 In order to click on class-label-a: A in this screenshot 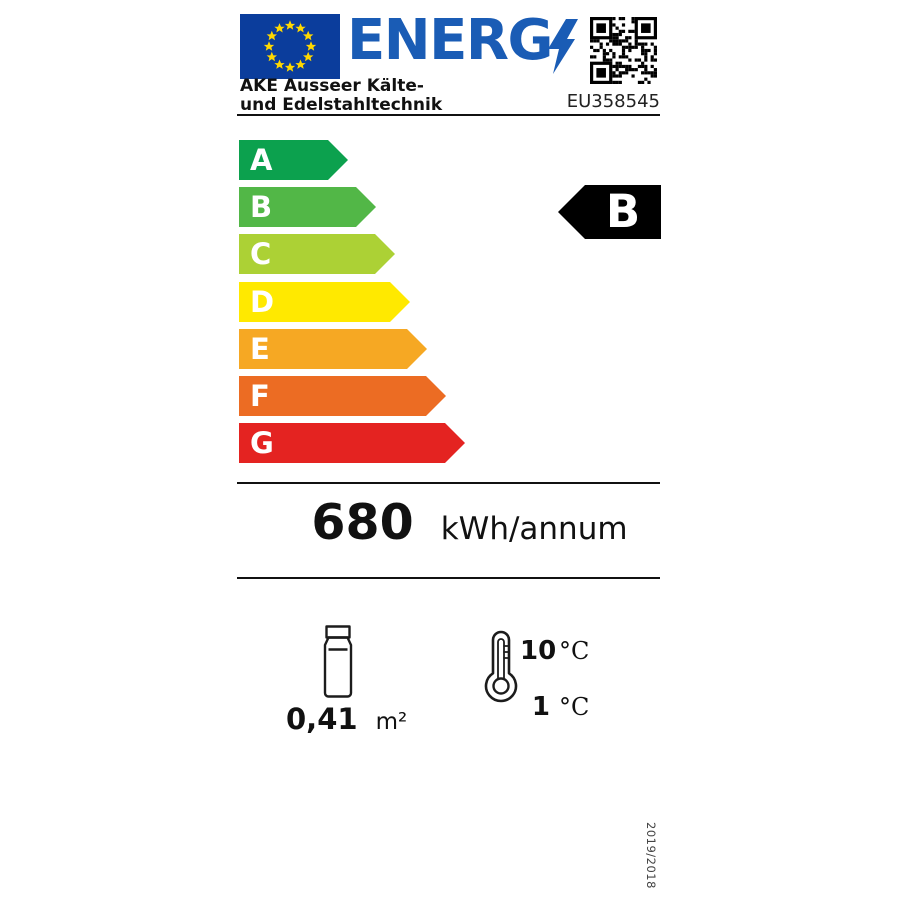, I will do `click(261, 160)`.